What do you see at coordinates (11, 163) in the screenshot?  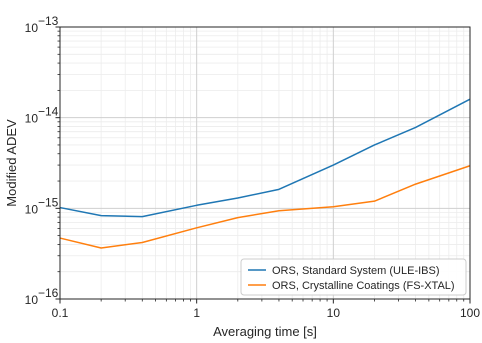 I see `y-axis-title: Modified ADEV` at bounding box center [11, 163].